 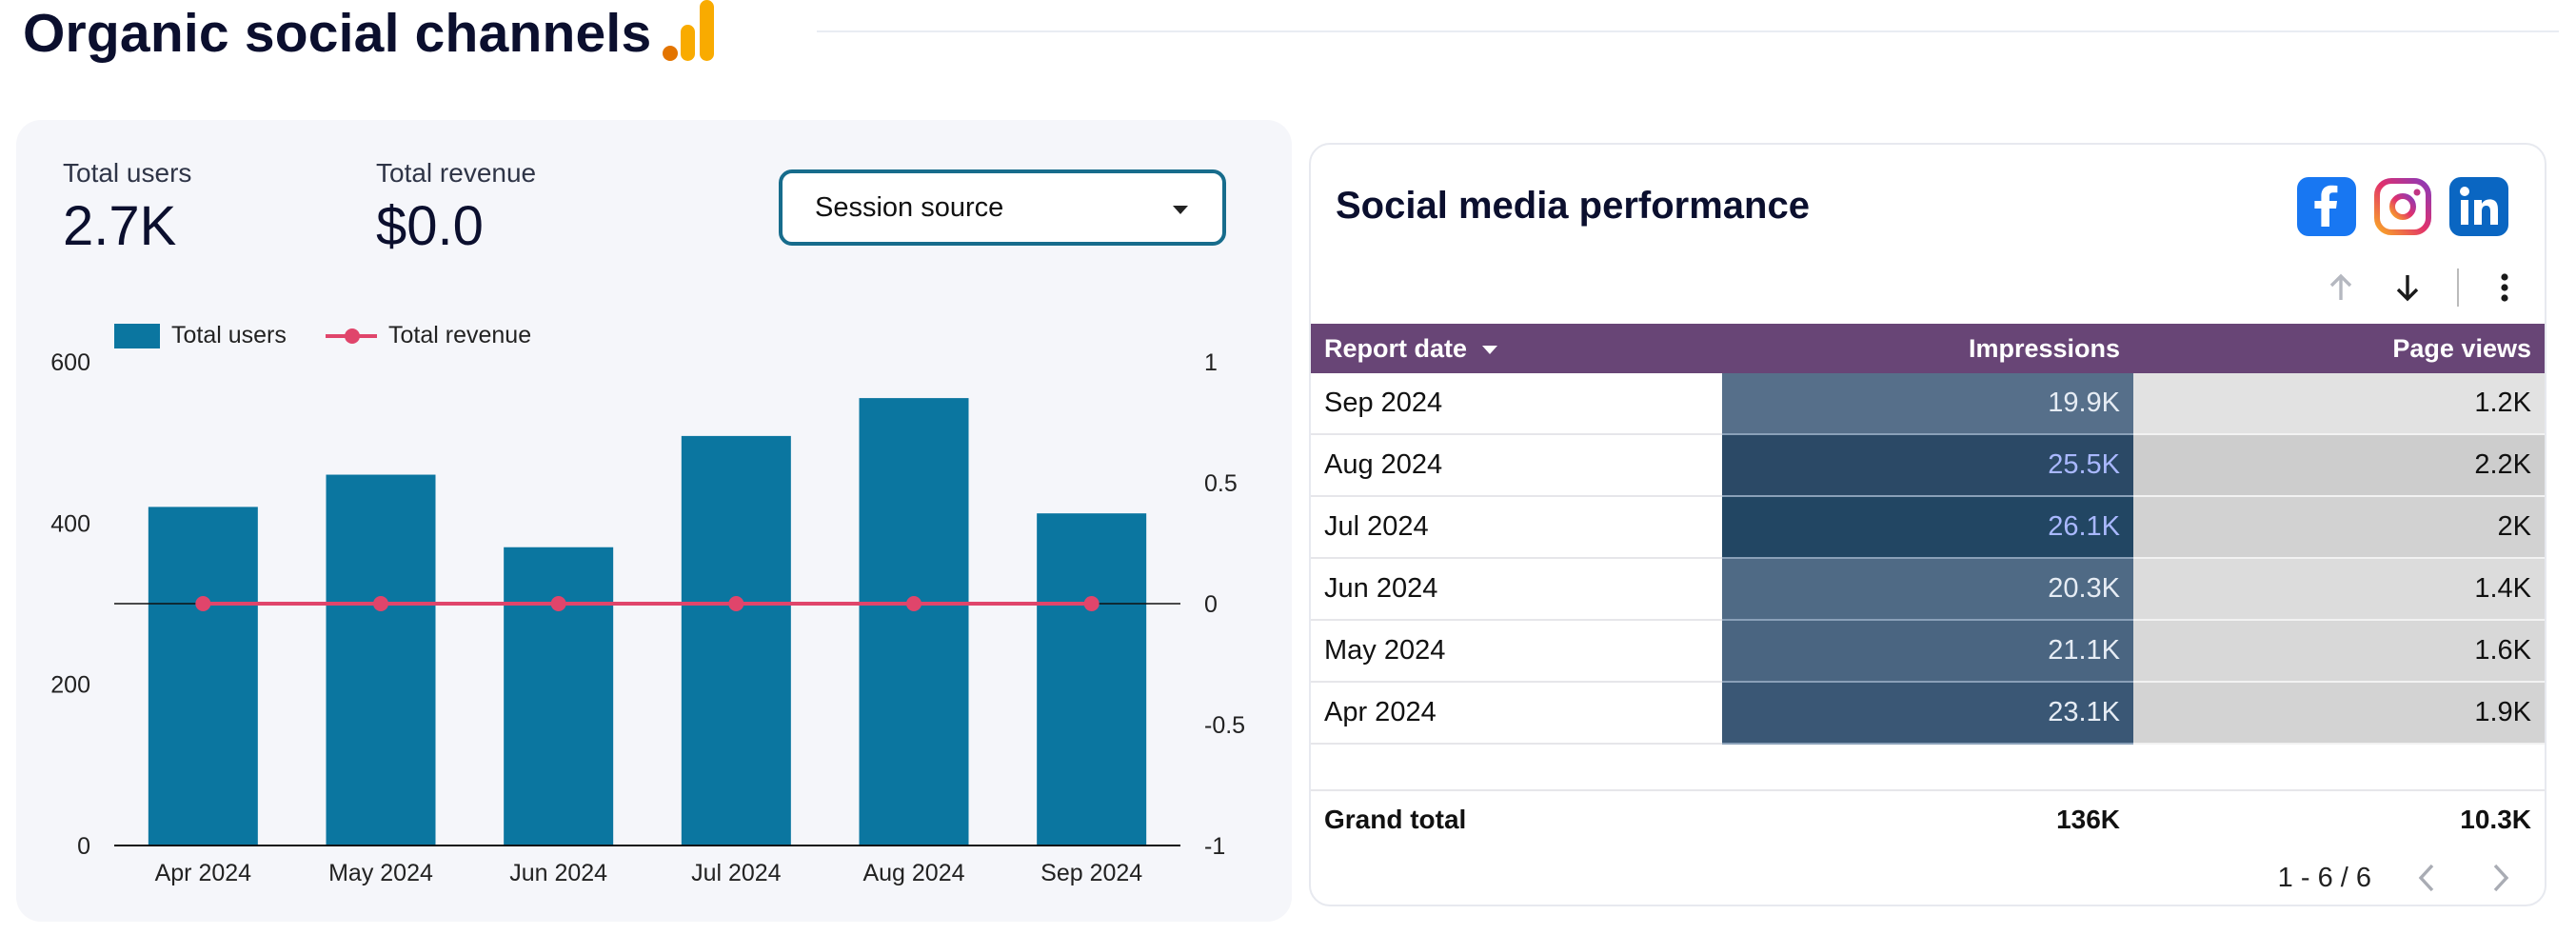 I want to click on x-tick-label: Sep 2024, so click(x=1091, y=873).